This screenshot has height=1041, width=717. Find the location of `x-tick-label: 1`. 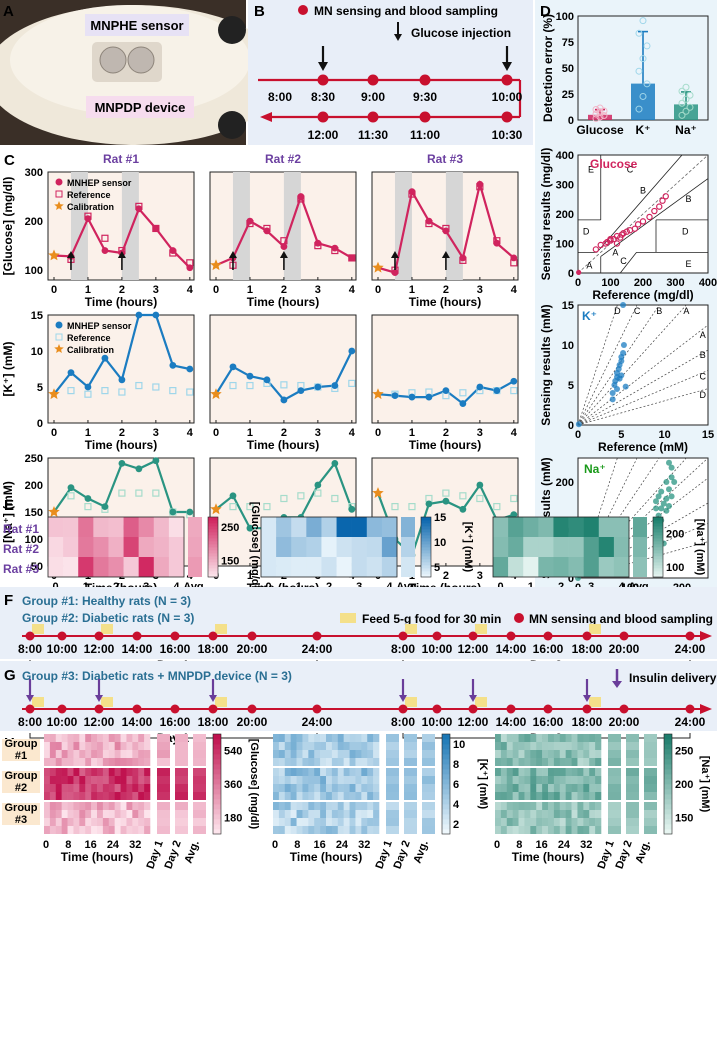

x-tick-label: 1 is located at coordinates (250, 290).